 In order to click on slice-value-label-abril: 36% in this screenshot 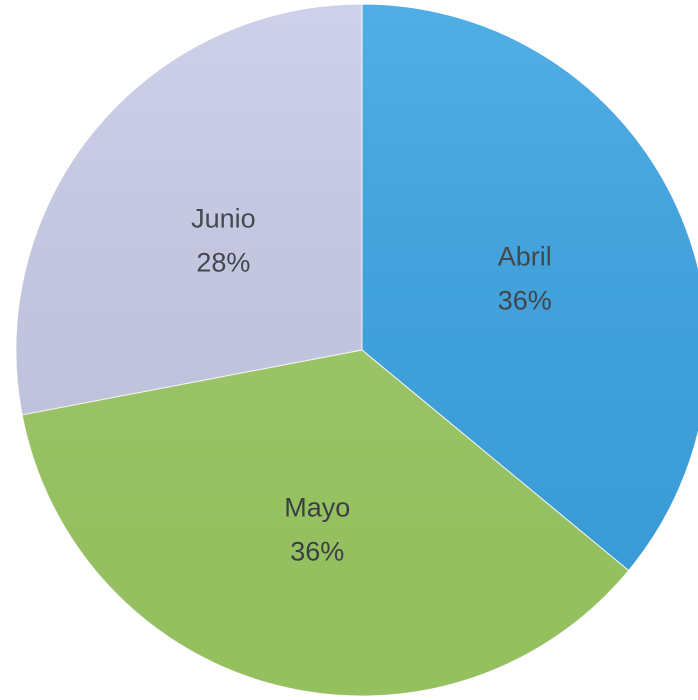, I will do `click(525, 300)`.